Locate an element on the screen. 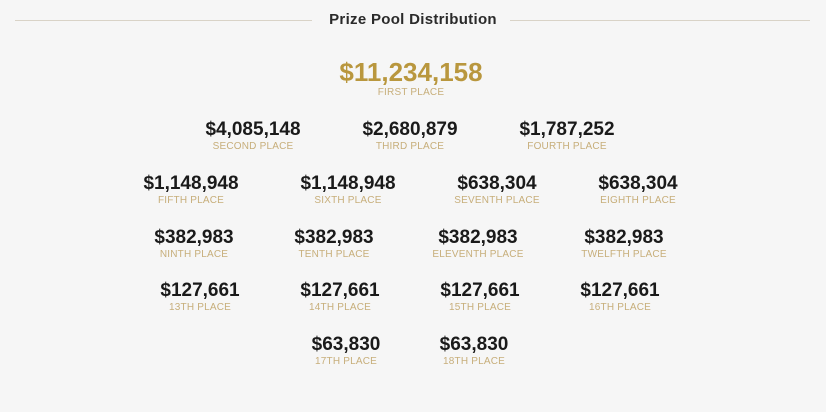 Image resolution: width=826 pixels, height=412 pixels. prize-twelfth-place: $382,983 TWELFTH PLACE is located at coordinates (623, 244).